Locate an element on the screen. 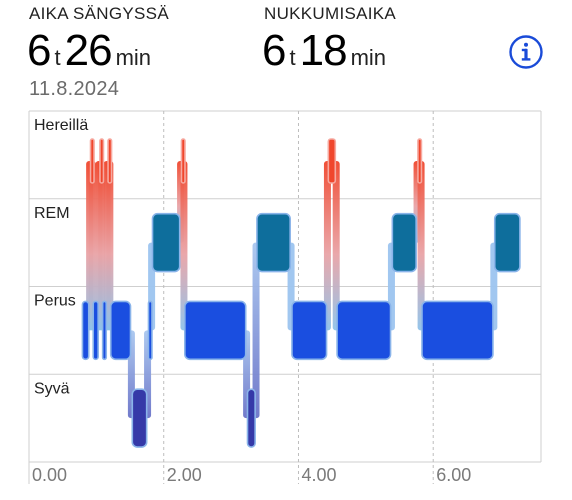  time-asleep-hours-unit: t is located at coordinates (292, 57).